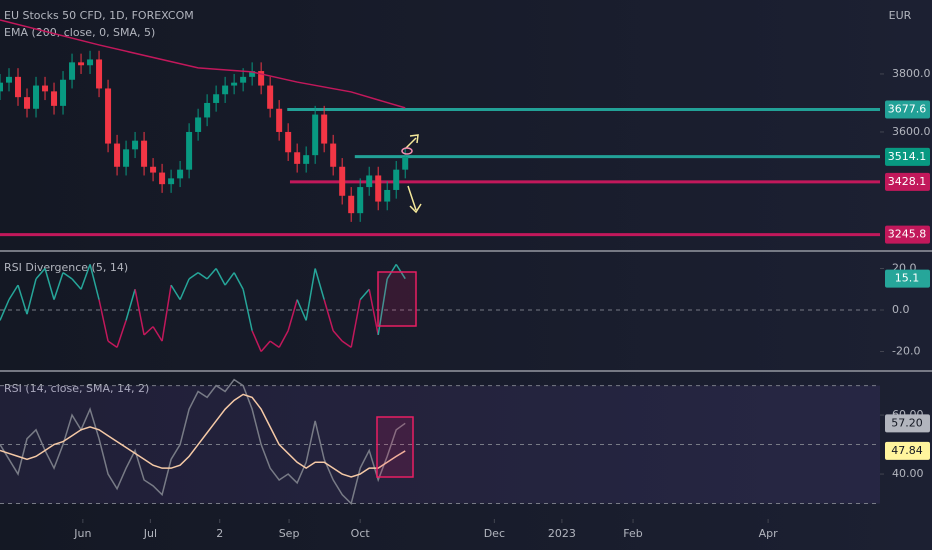  I want to click on y-tick-label: 40.00, so click(908, 473).